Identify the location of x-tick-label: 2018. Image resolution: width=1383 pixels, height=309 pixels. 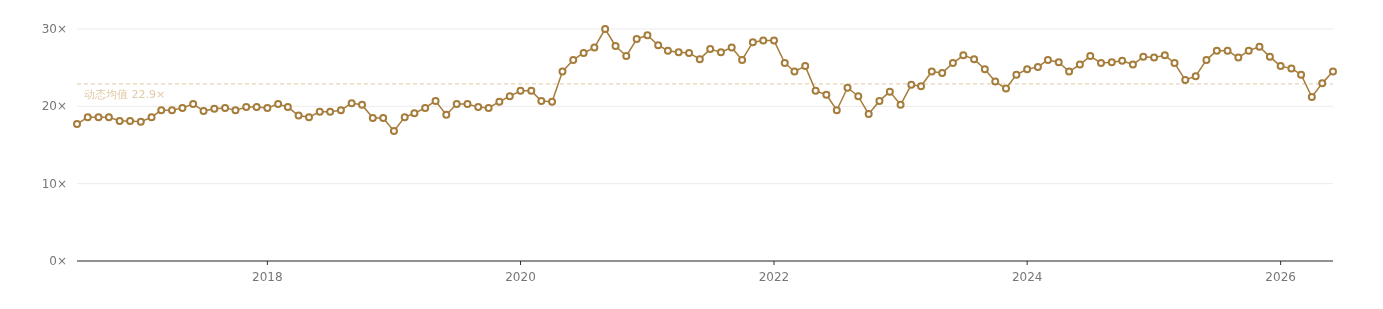
(267, 277).